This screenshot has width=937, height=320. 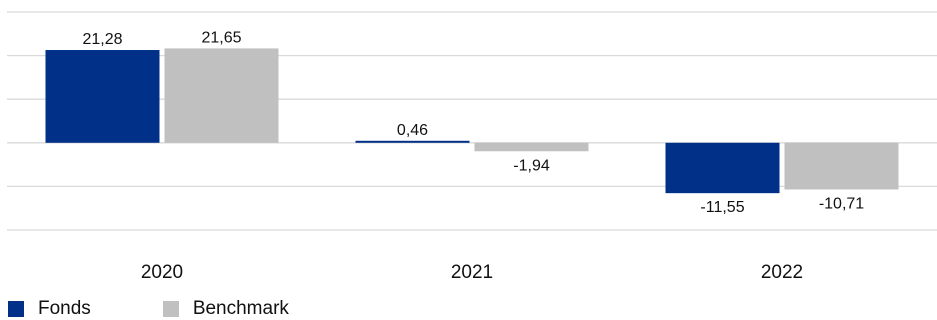 What do you see at coordinates (722, 168) in the screenshot?
I see `bar-fonds-2022` at bounding box center [722, 168].